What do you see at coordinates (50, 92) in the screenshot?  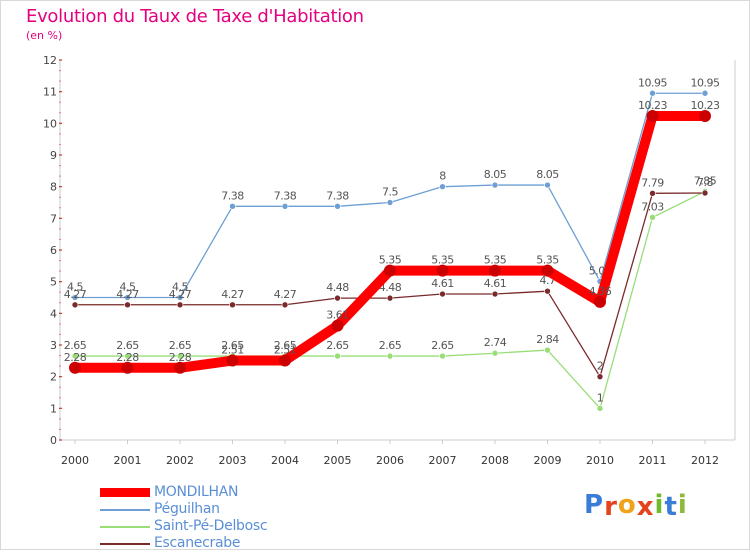 I see `y-tick-label: 11` at bounding box center [50, 92].